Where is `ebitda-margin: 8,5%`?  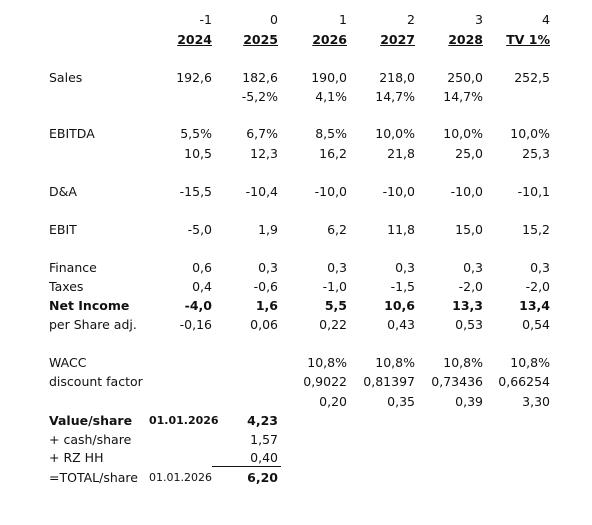
ebitda-margin: 8,5% is located at coordinates (331, 133).